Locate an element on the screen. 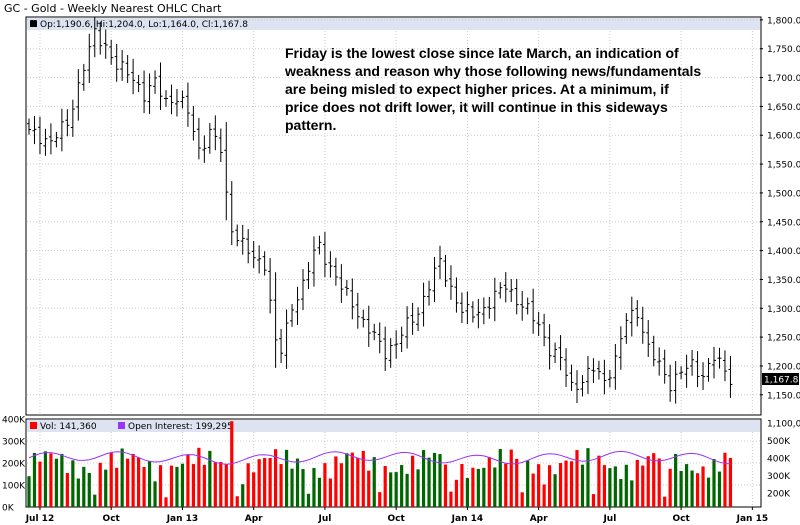 This screenshot has height=525, width=800. price-ytick-label: 1,600.0 is located at coordinates (783, 137).